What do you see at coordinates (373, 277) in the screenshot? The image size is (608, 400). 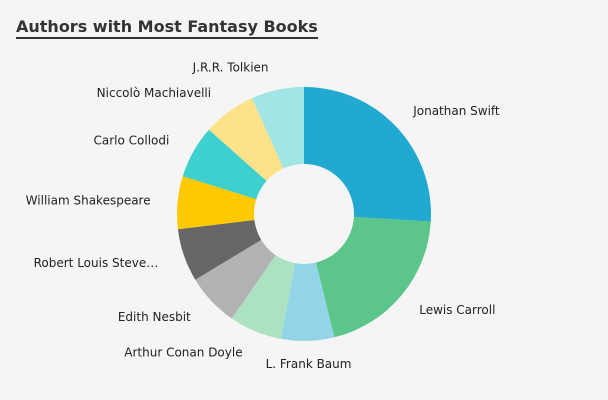 I see `slice-lewis-carroll` at bounding box center [373, 277].